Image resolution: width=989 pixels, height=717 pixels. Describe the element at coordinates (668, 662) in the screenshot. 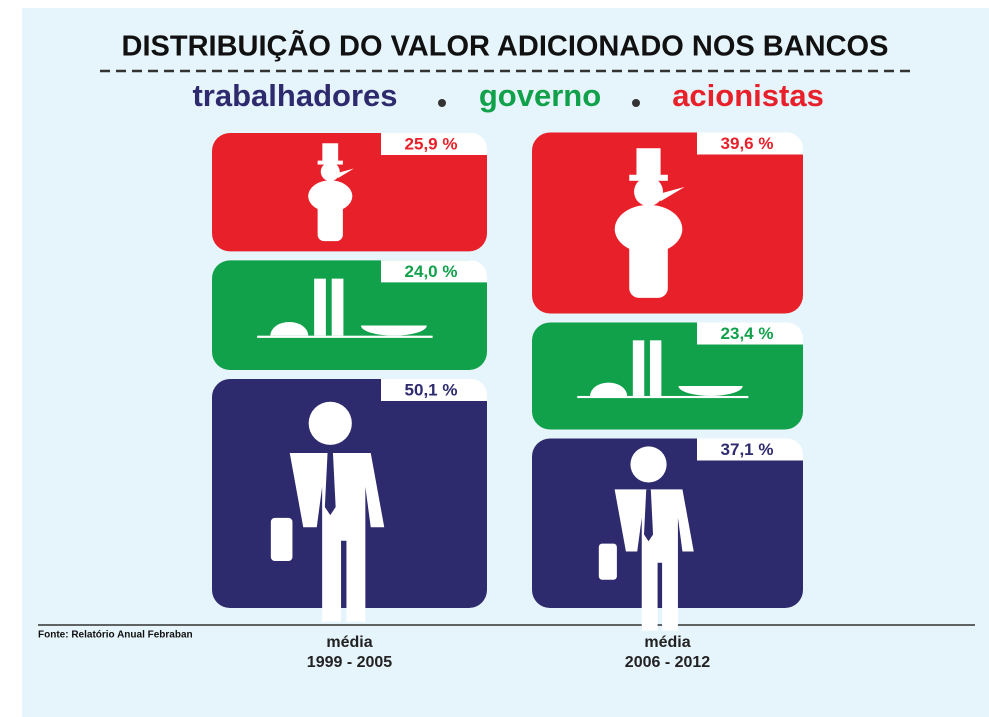

I see `x-tick-label: 2006 - 2012` at that location.